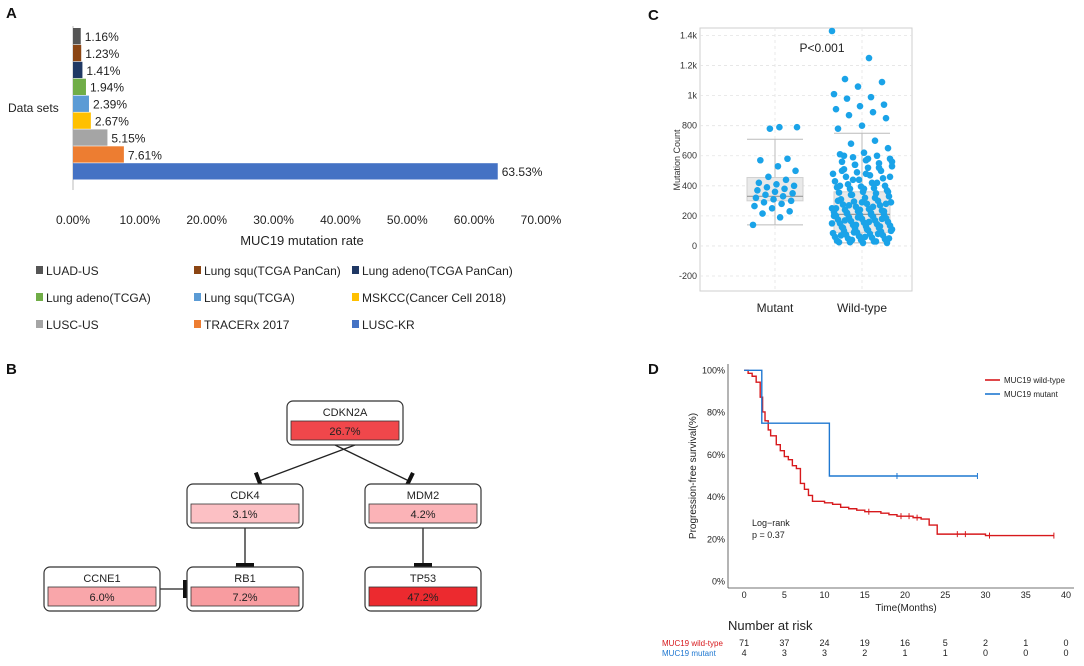  I want to click on panel-label-d: D, so click(653, 369).